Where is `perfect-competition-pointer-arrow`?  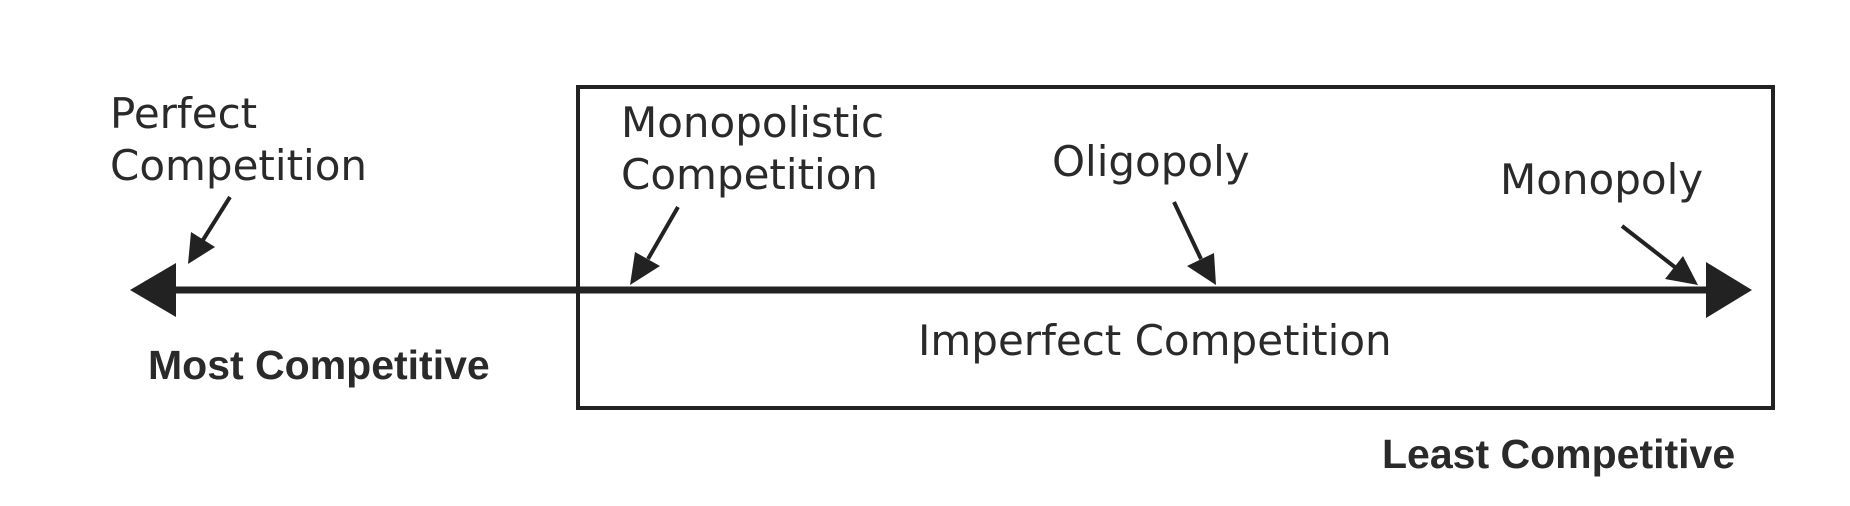
perfect-competition-pointer-arrow is located at coordinates (210, 229).